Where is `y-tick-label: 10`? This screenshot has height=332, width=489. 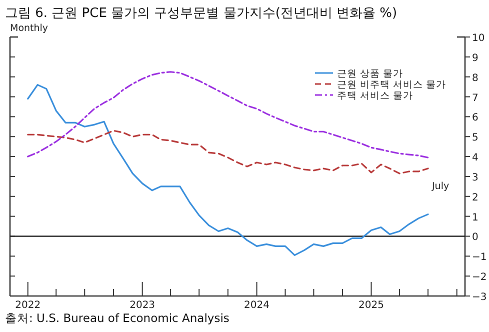 y-tick-label: 10 is located at coordinates (478, 38).